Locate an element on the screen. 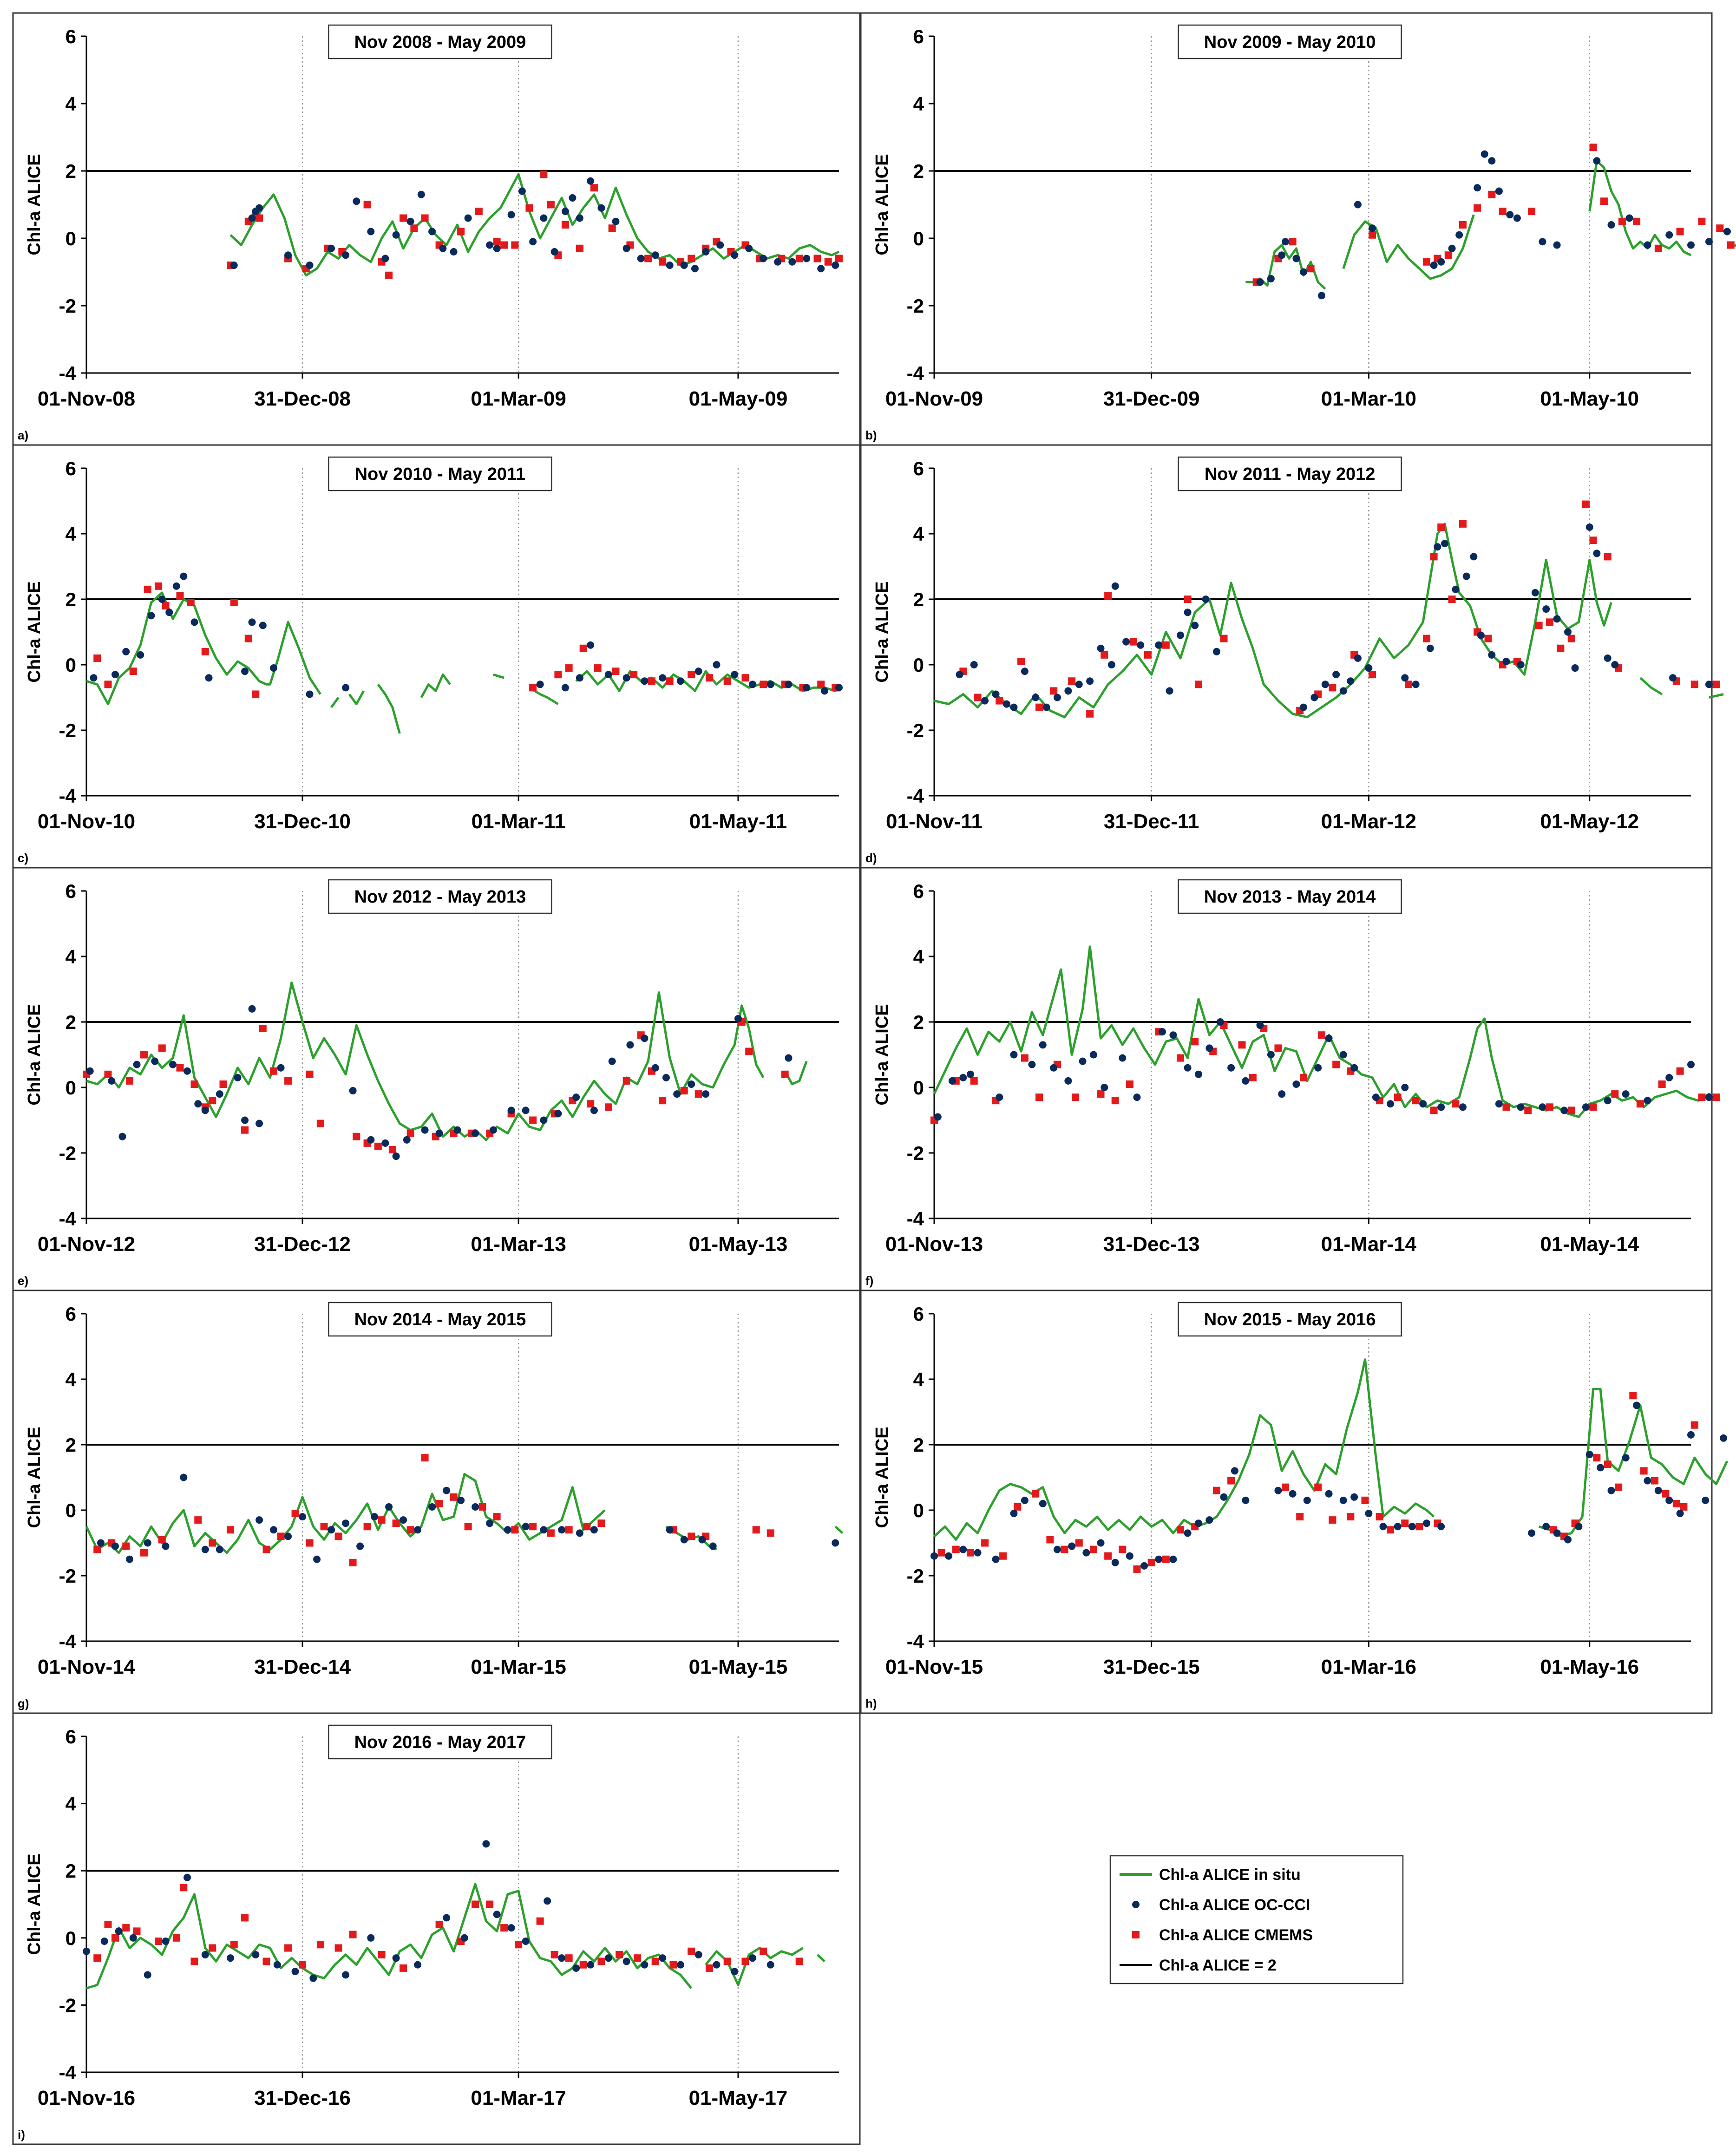 The image size is (1736, 2154). chart-title: Nov 2014 - May 2015 is located at coordinates (440, 1319).